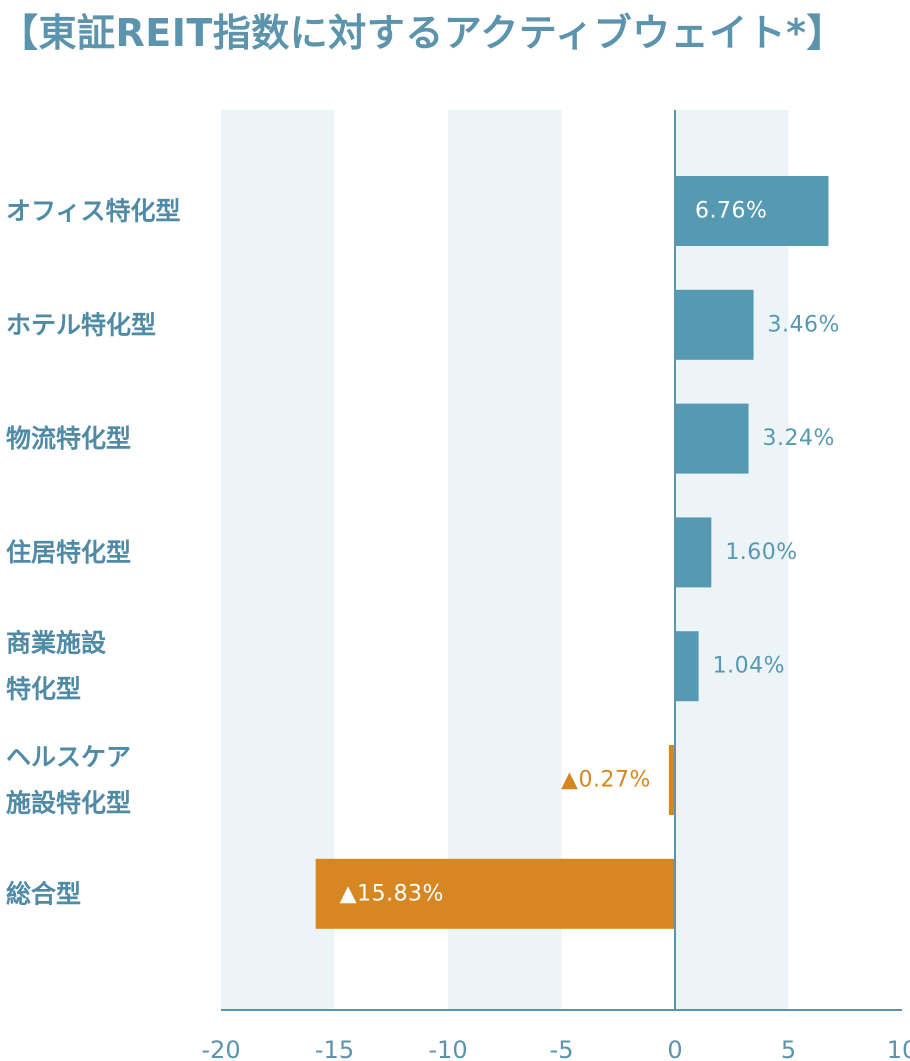  Describe the element at coordinates (278, 560) in the screenshot. I see `background-band` at that location.